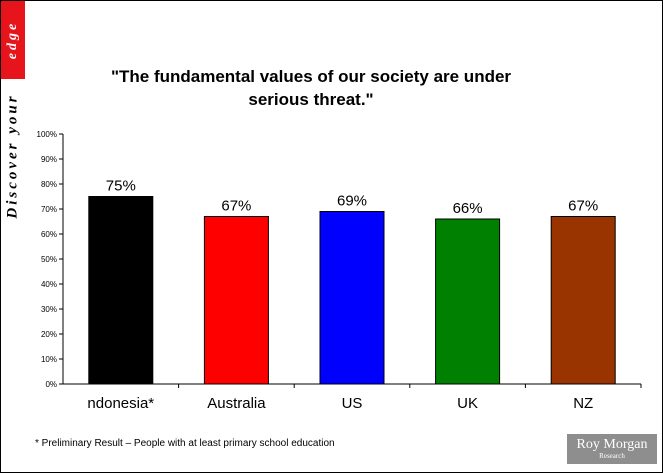 The image size is (663, 473). What do you see at coordinates (236, 403) in the screenshot?
I see `x-category-label: Australia` at bounding box center [236, 403].